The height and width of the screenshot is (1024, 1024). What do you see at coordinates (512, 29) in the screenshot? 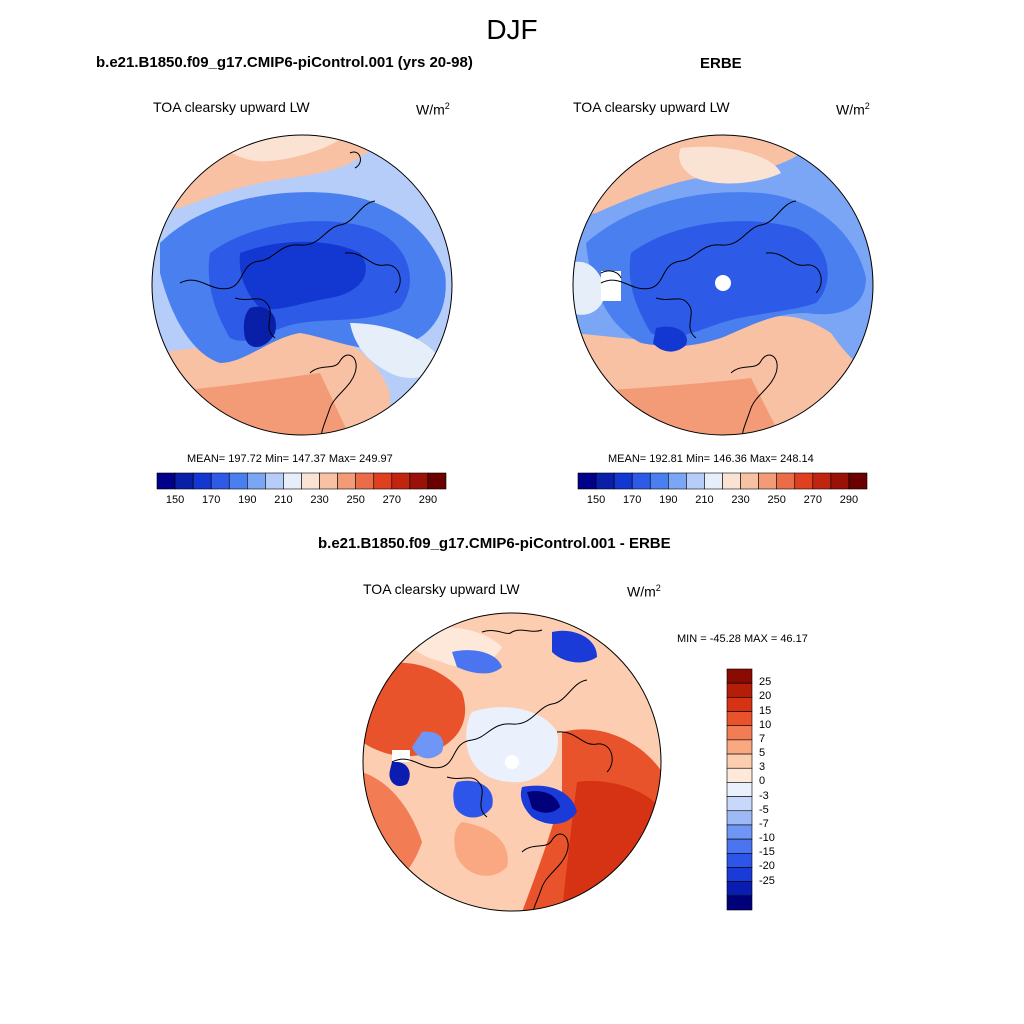
I see `figure-title: DJF` at bounding box center [512, 29].